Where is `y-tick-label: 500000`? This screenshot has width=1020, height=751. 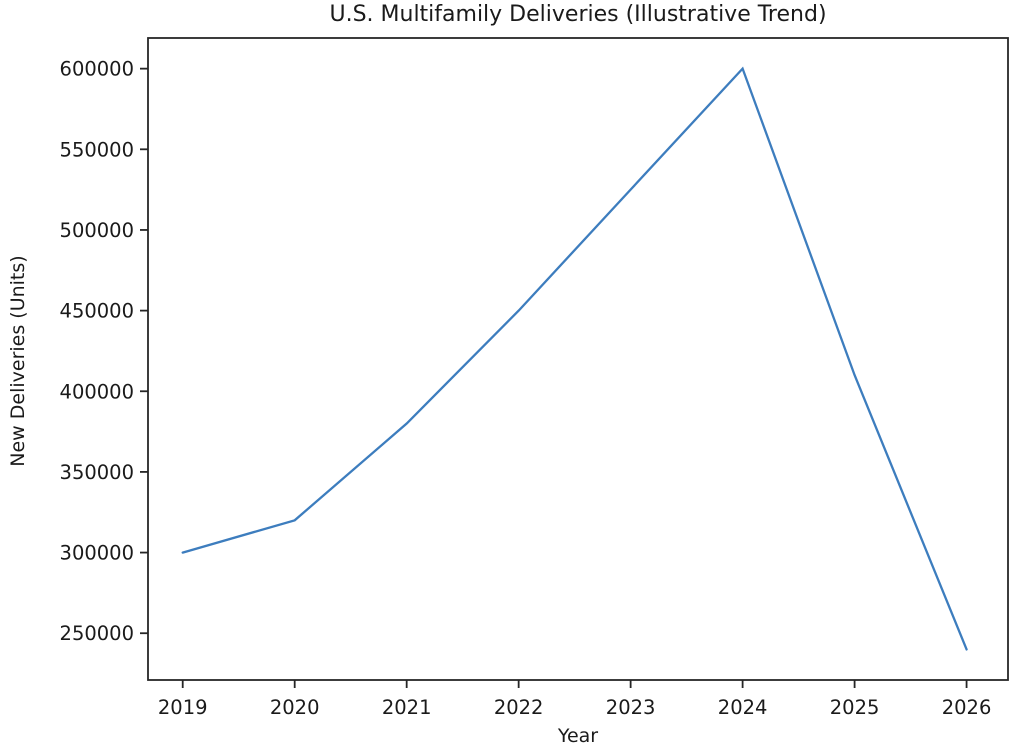 y-tick-label: 500000 is located at coordinates (97, 230).